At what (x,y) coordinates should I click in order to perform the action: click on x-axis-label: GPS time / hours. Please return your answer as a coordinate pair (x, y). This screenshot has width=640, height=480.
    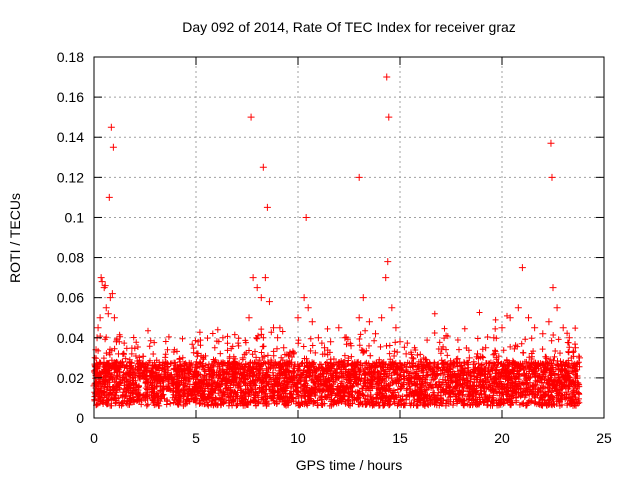
    Looking at the image, I should click on (349, 465).